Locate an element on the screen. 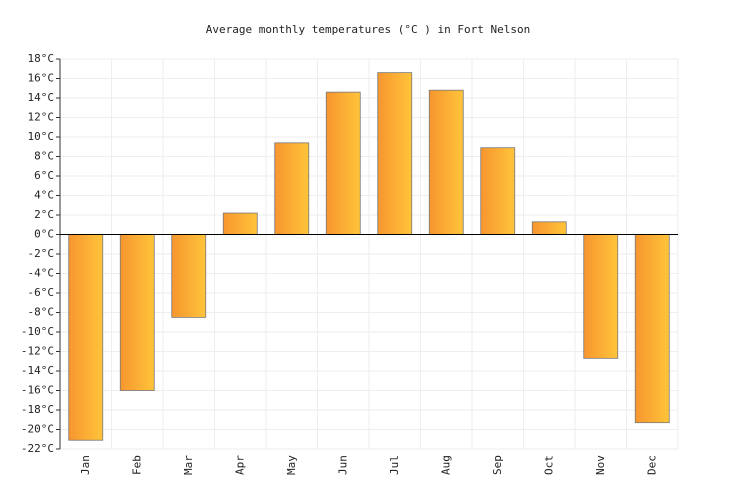 The width and height of the screenshot is (736, 500). x-tick-label: Dec is located at coordinates (651, 465).